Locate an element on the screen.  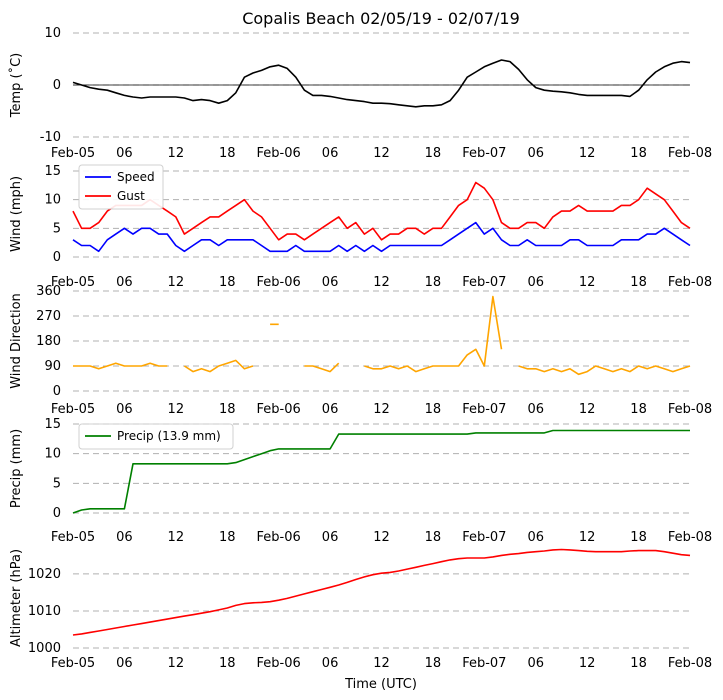
legend-label: Speed is located at coordinates (136, 177).